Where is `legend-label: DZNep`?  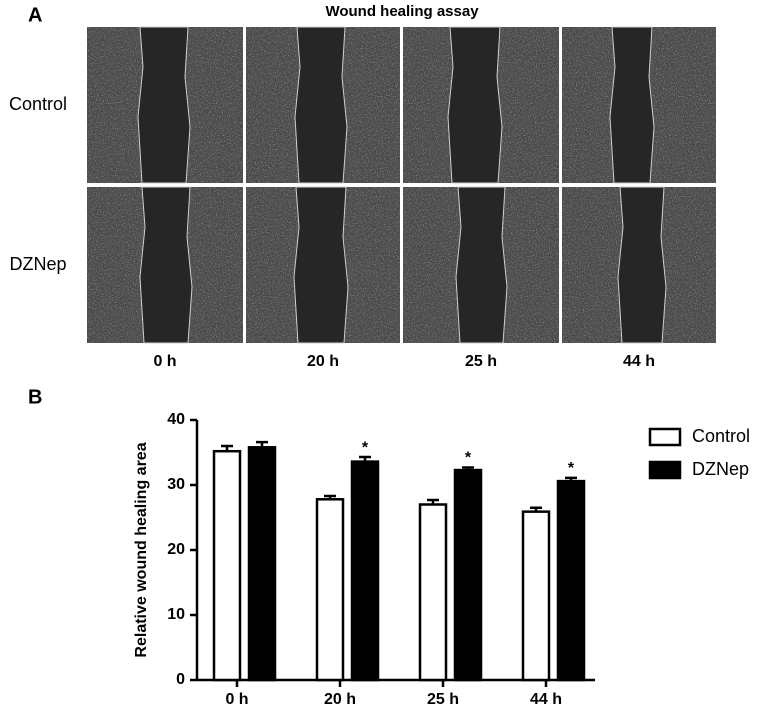
legend-label: DZNep is located at coordinates (720, 469).